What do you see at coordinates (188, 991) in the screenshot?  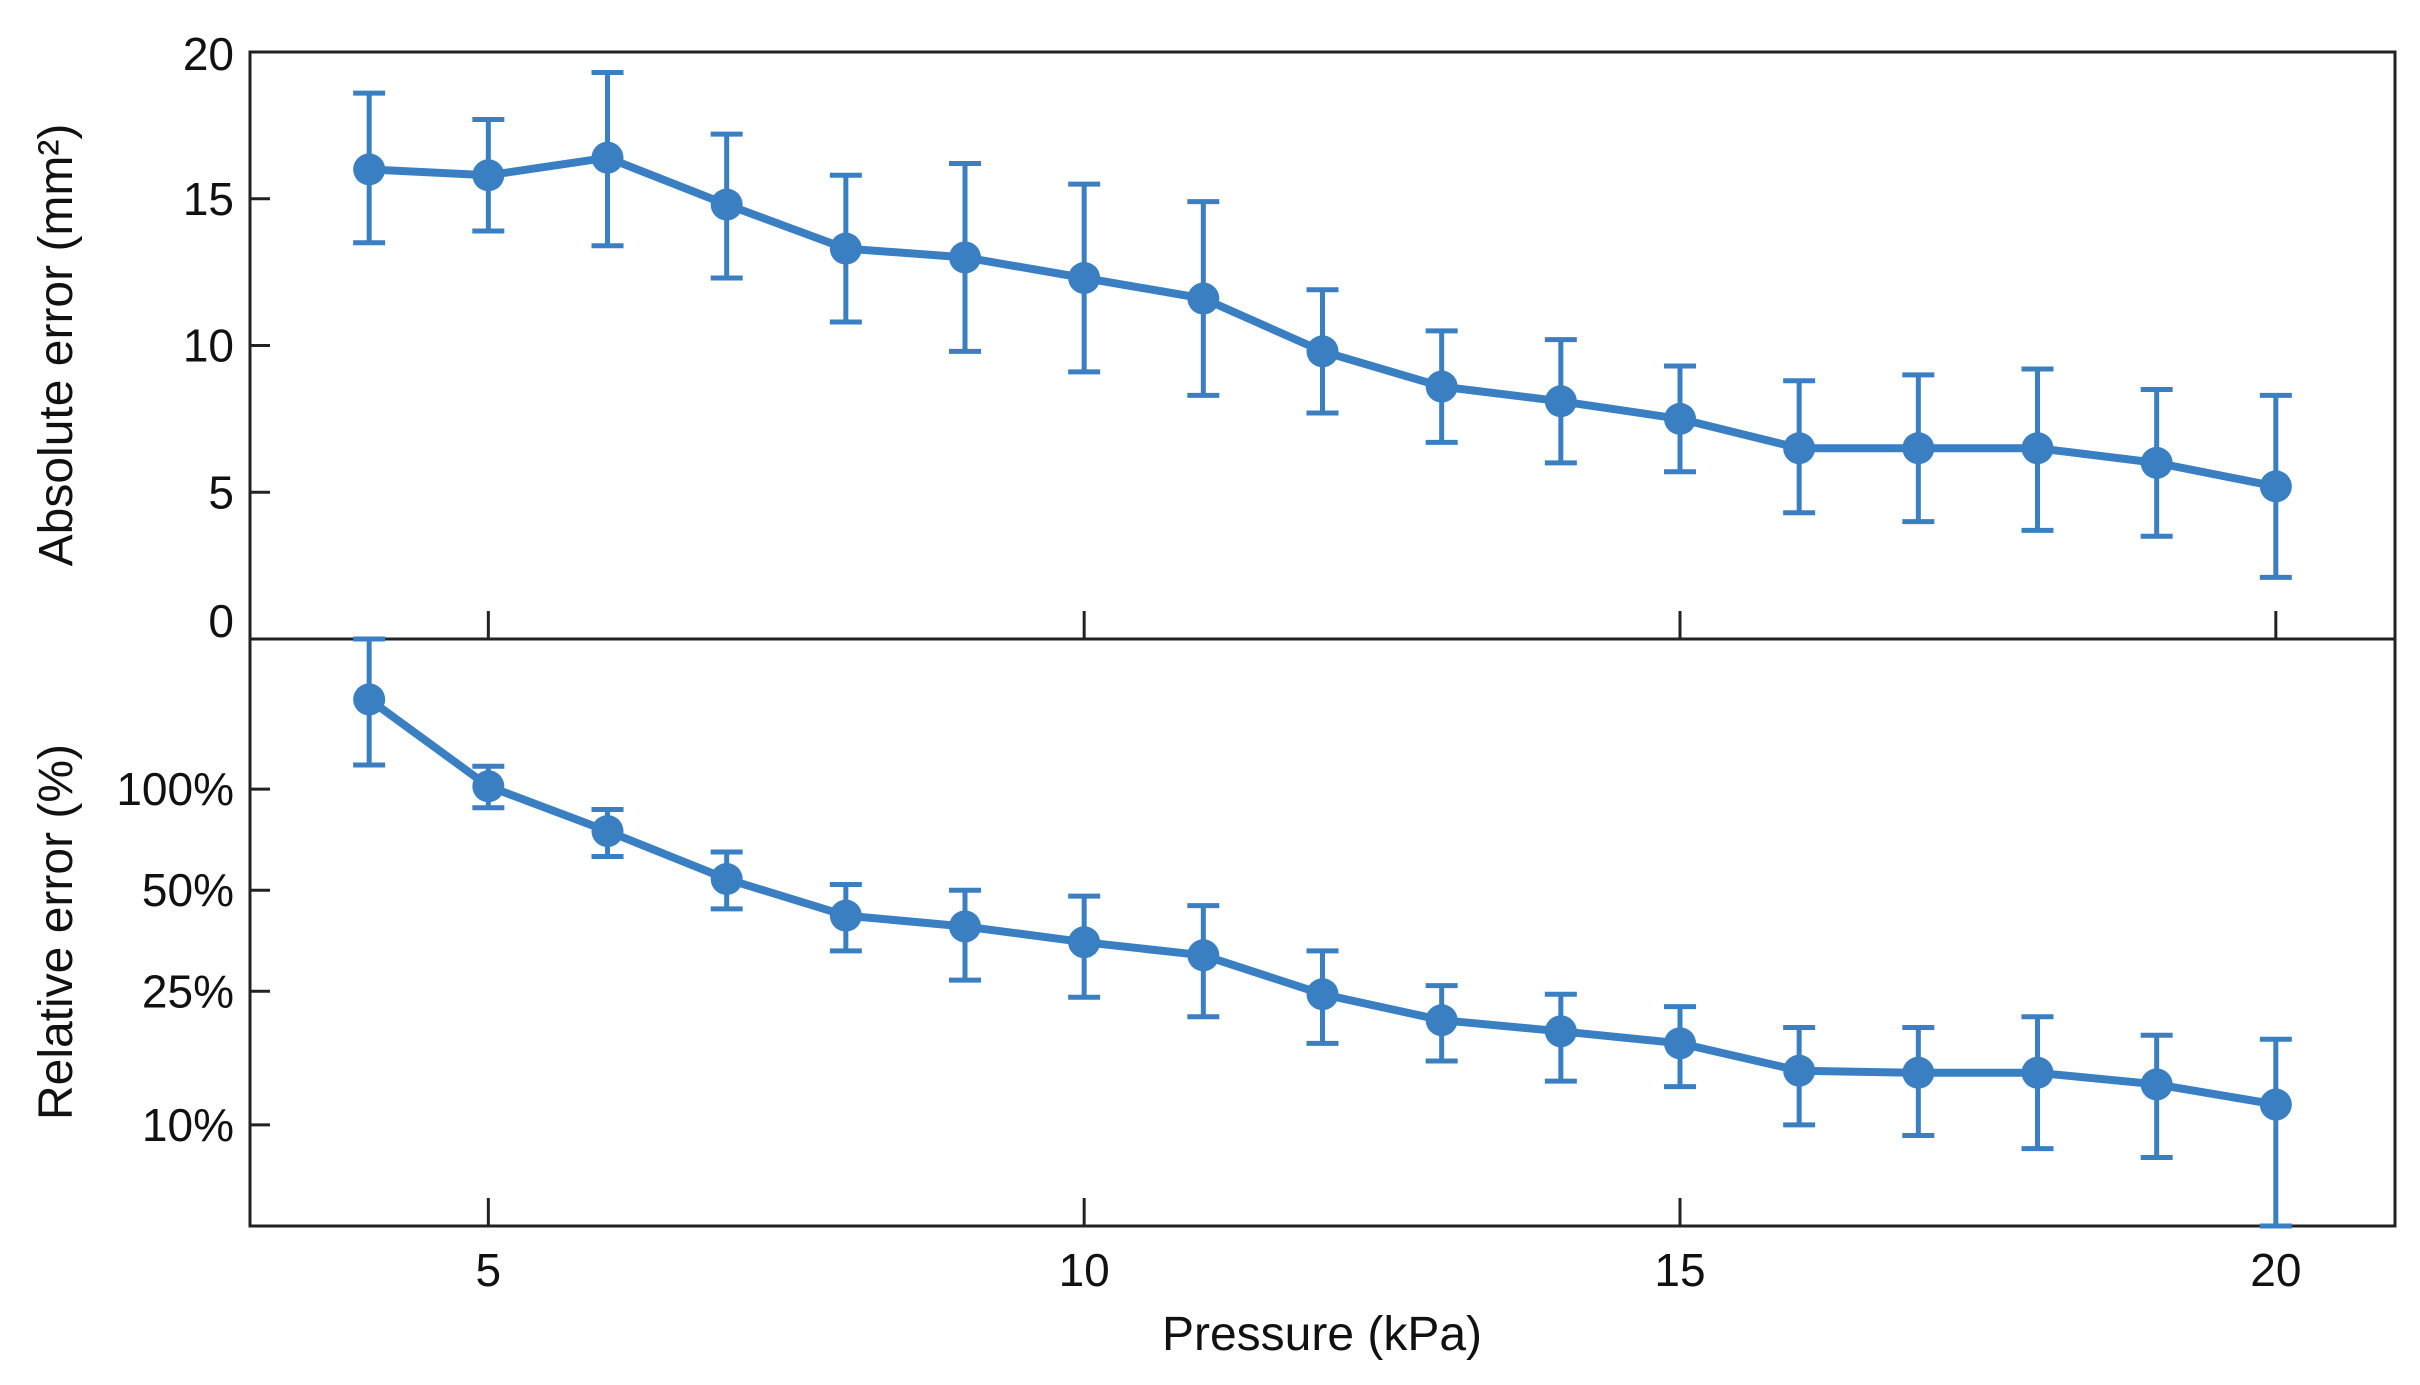 I see `bottom-y-tick-label: 25%` at bounding box center [188, 991].